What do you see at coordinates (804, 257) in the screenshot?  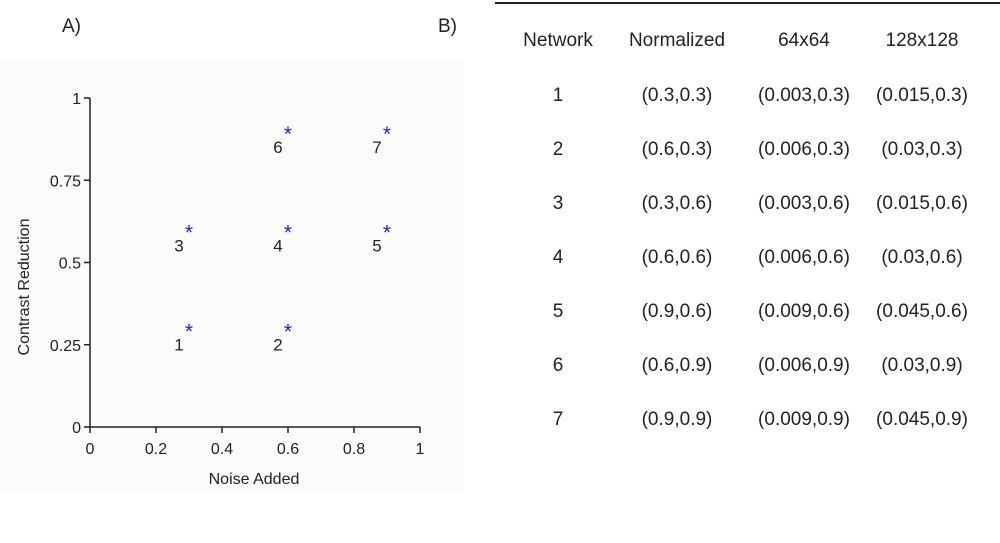 I see `table-cell: (0.006,0.6)` at bounding box center [804, 257].